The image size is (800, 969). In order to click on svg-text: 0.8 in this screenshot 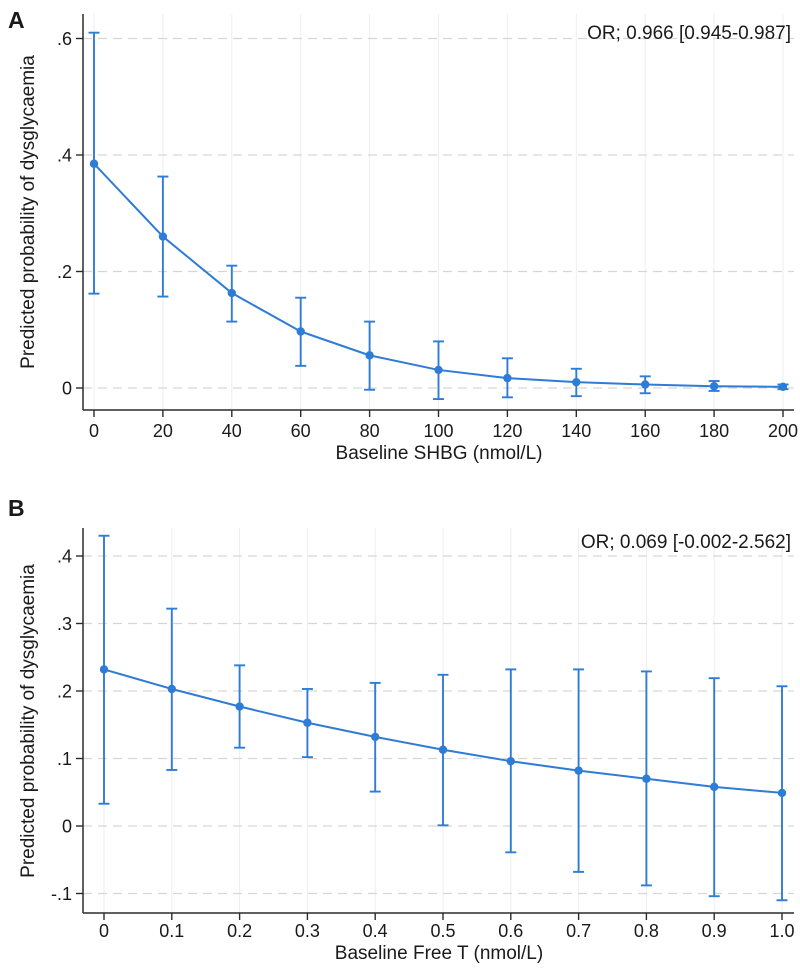, I will do `click(646, 931)`.